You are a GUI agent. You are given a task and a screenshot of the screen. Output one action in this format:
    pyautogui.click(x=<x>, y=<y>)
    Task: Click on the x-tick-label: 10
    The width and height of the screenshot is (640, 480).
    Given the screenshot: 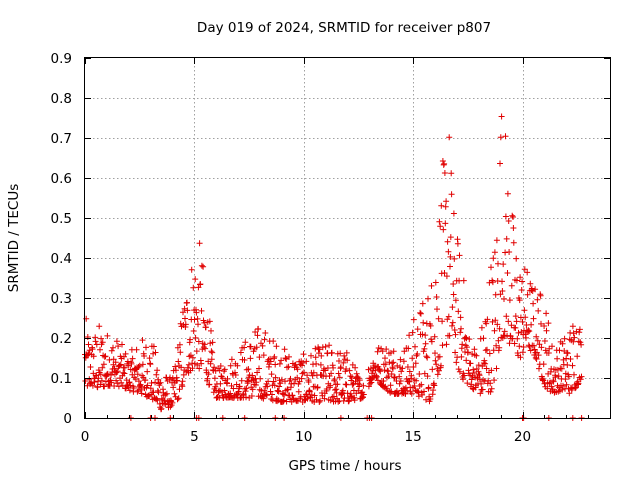 What is the action you would take?
    pyautogui.click(x=303, y=437)
    